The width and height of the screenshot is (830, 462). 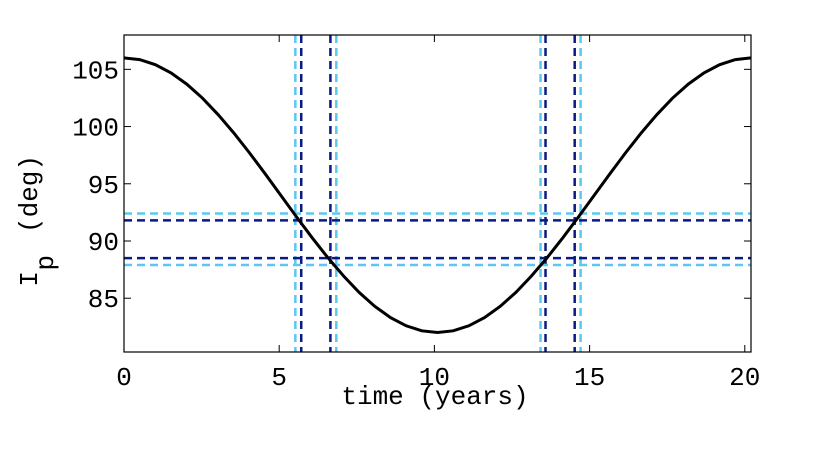 I want to click on y-tick-label: 85, so click(x=103, y=300).